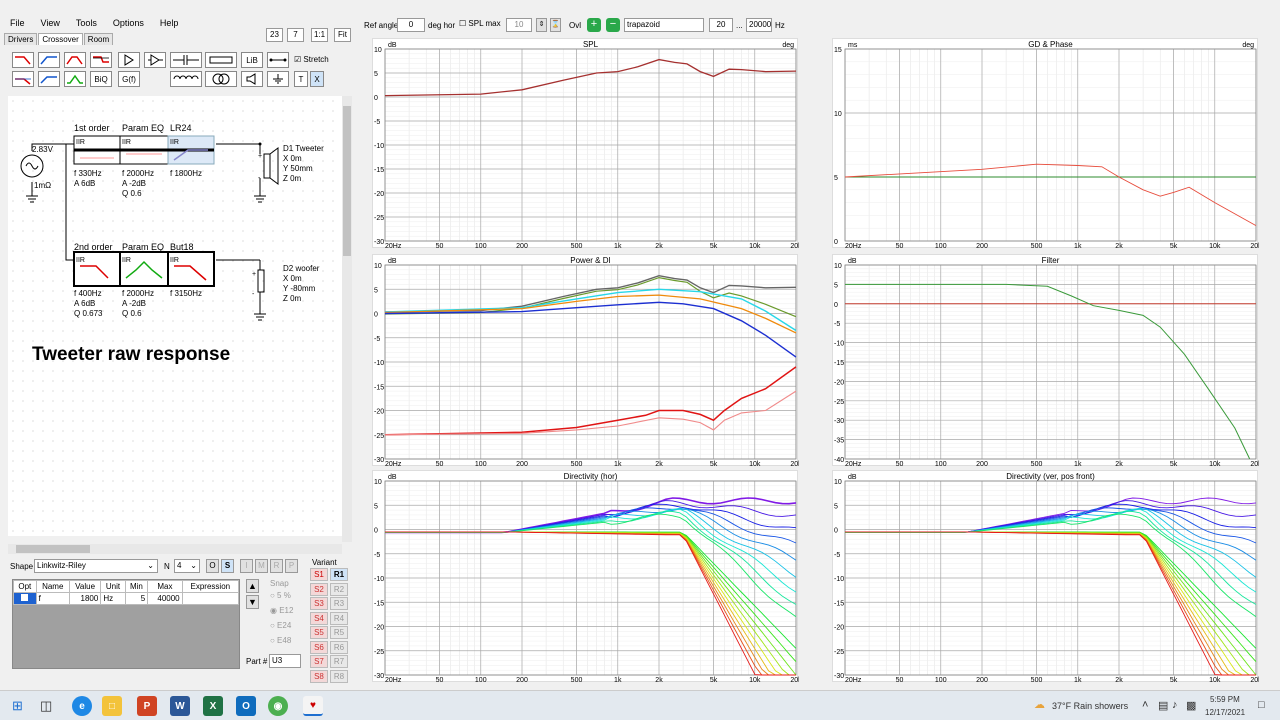 This screenshot has height=720, width=1280. Describe the element at coordinates (187, 566) in the screenshot. I see `order-select: 4 ⌄` at that location.